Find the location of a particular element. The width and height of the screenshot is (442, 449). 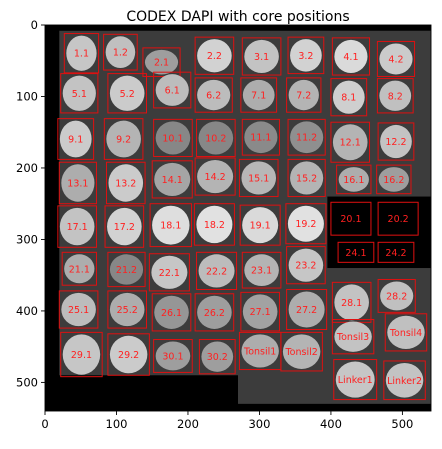

core-linker2: Linker2 is located at coordinates (404, 380).